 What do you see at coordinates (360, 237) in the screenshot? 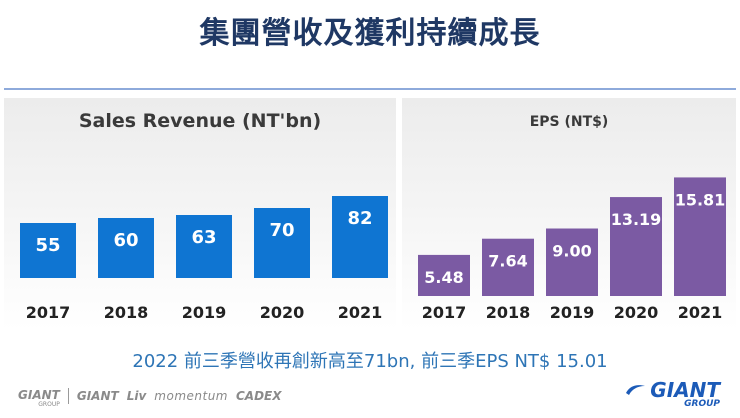
I see `sales-bar-2021` at bounding box center [360, 237].